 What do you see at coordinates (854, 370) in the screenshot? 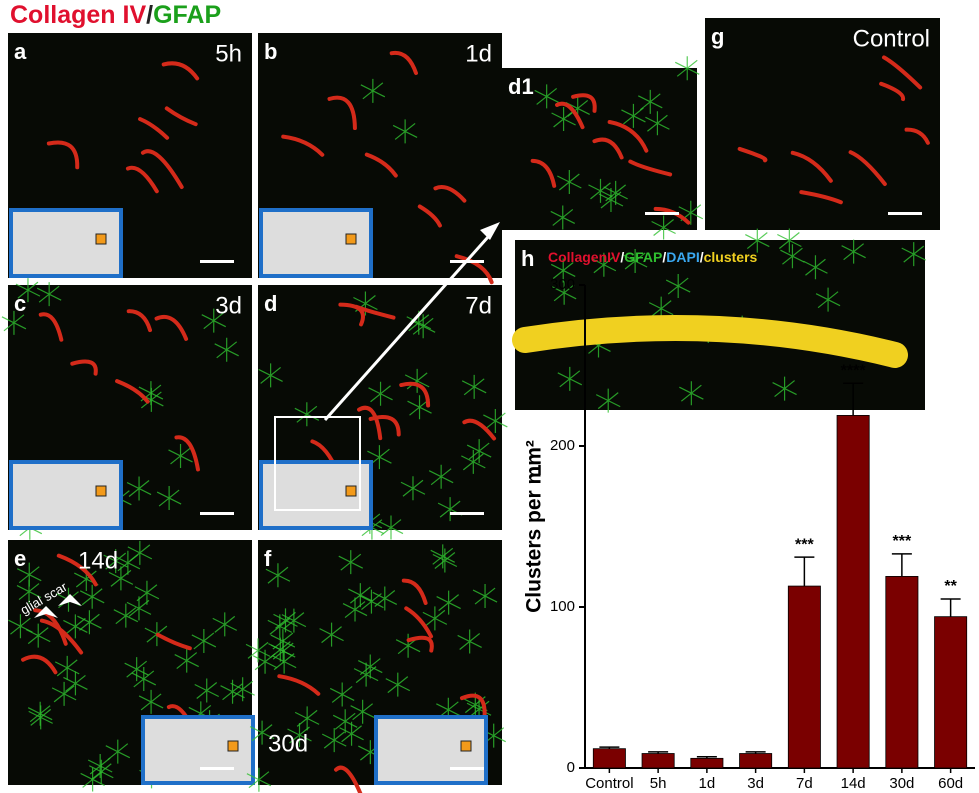
I see `significance: ****` at bounding box center [854, 370].